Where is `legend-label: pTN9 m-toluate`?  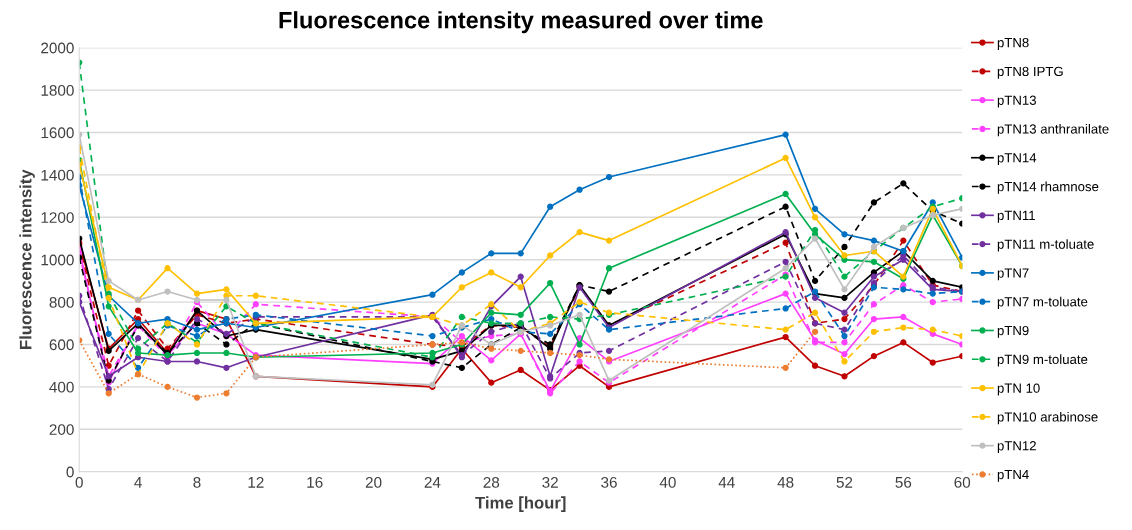
legend-label: pTN9 m-toluate is located at coordinates (1042, 360).